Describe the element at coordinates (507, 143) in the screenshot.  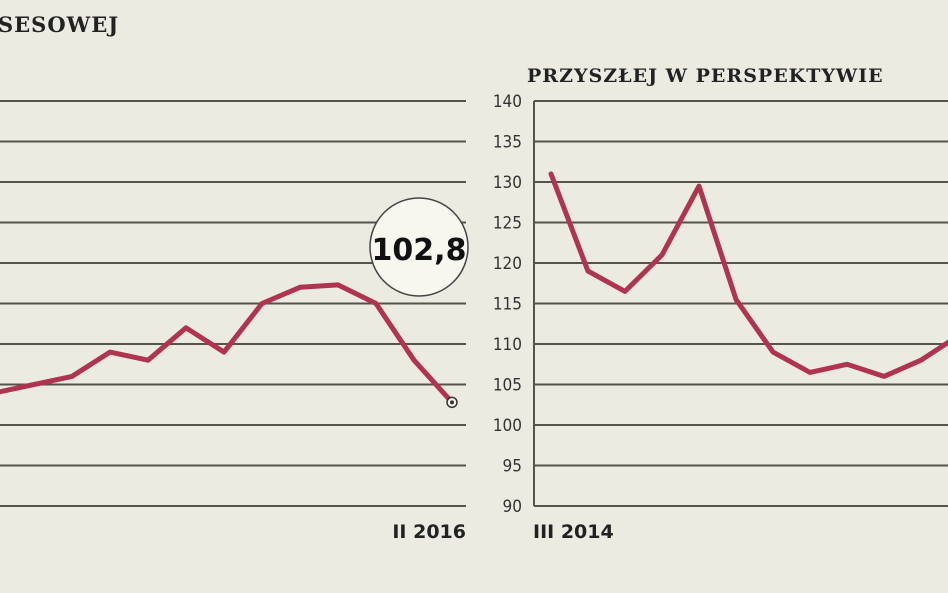
I see `y-tick-label: 135` at that location.